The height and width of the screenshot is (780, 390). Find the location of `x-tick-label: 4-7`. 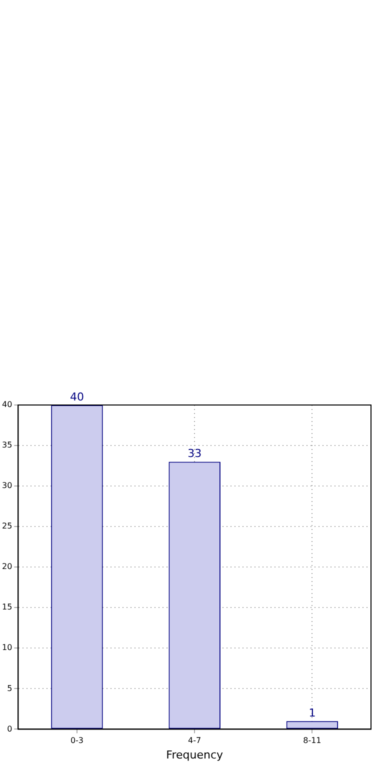

x-tick-label: 4-7 is located at coordinates (195, 741).